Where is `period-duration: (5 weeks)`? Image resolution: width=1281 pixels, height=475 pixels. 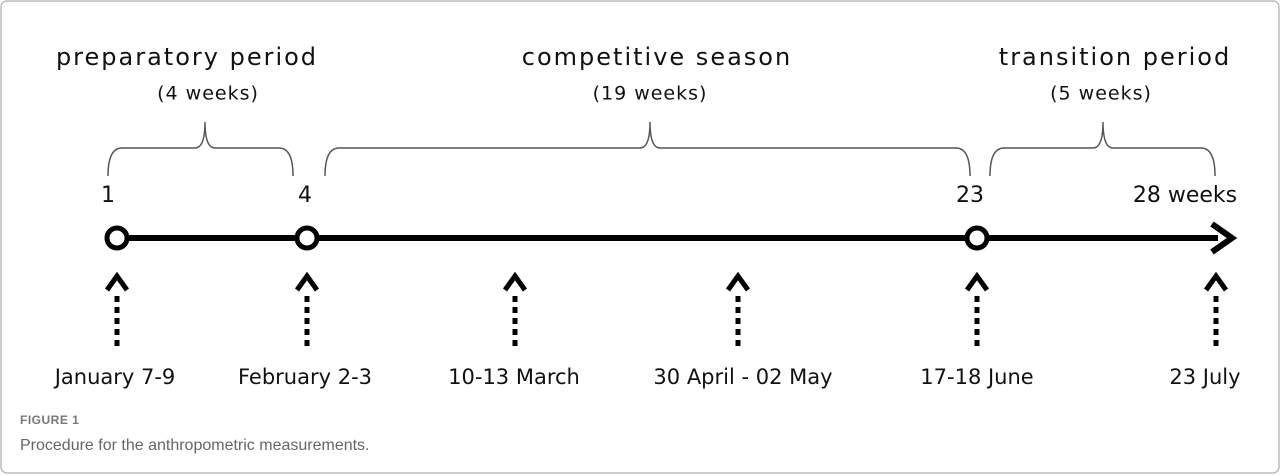 period-duration: (5 weeks) is located at coordinates (1101, 94).